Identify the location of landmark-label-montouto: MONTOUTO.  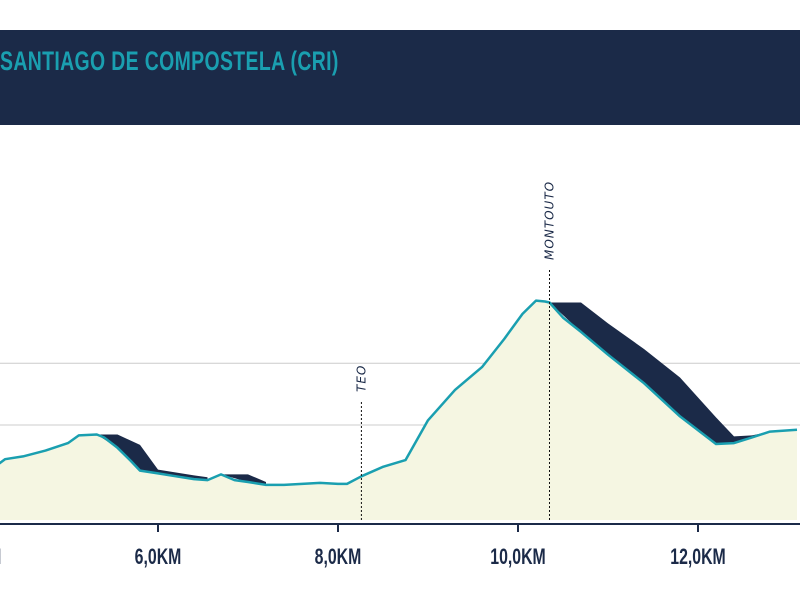
(550, 220).